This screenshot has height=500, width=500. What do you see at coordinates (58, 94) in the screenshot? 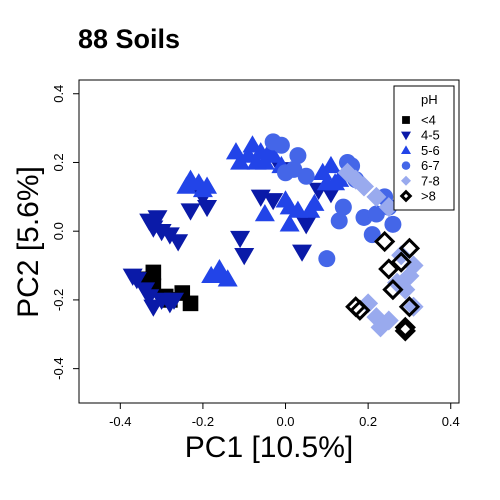
I see `y-tick-label: 0.4` at bounding box center [58, 94].